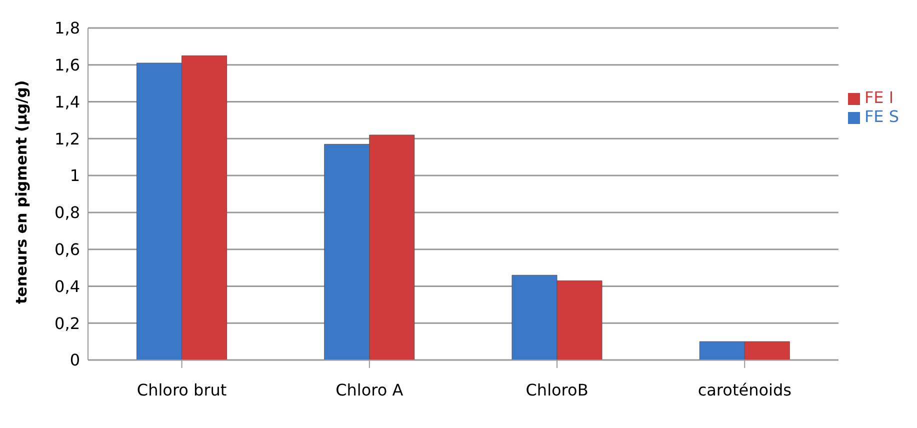 This screenshot has height=428, width=917. What do you see at coordinates (881, 116) in the screenshot?
I see `legend-label: FE S` at bounding box center [881, 116].